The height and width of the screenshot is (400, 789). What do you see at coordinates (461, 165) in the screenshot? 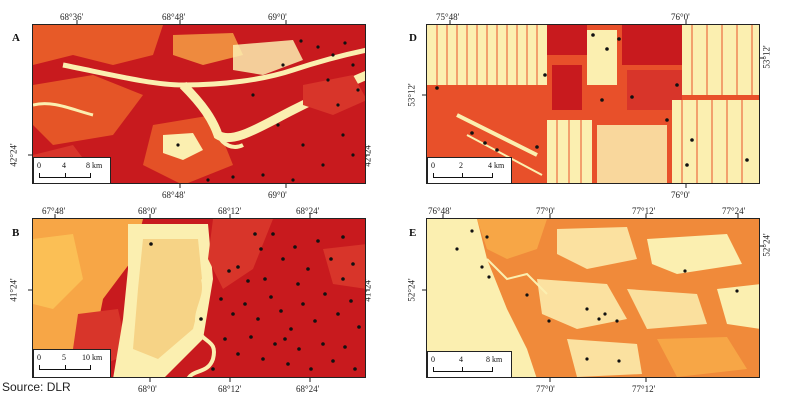
I see `scale-d-tick-1: 2` at bounding box center [461, 165].